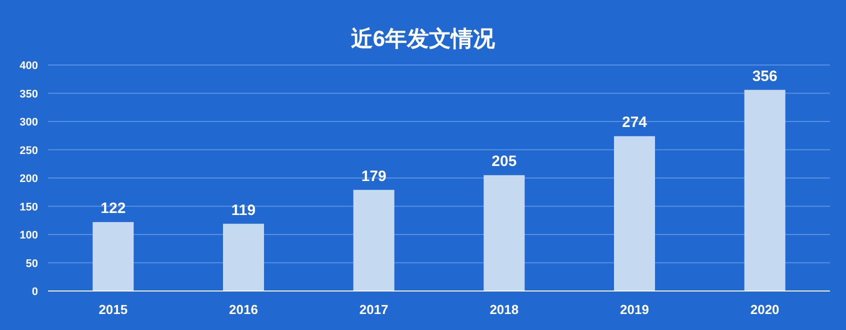 Image resolution: width=846 pixels, height=330 pixels. Describe the element at coordinates (29, 122) in the screenshot. I see `y-tick-label: 300` at that location.